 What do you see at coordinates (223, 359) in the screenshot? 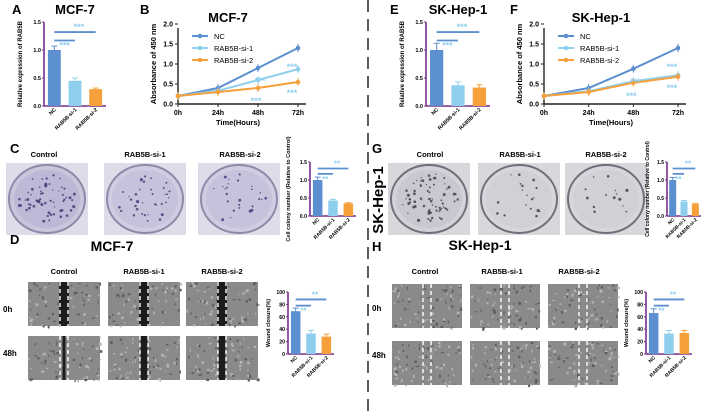
I see `wound-photo-d-si2-48h` at bounding box center [223, 359].